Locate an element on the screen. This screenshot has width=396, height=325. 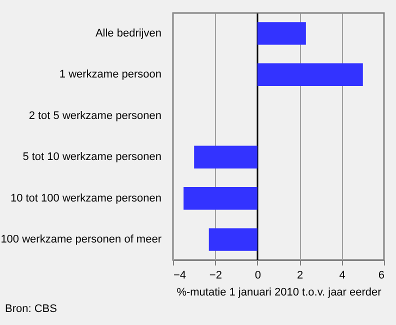
y-tick-label: 10 tot 100 werkzame personen is located at coordinates (86, 198).